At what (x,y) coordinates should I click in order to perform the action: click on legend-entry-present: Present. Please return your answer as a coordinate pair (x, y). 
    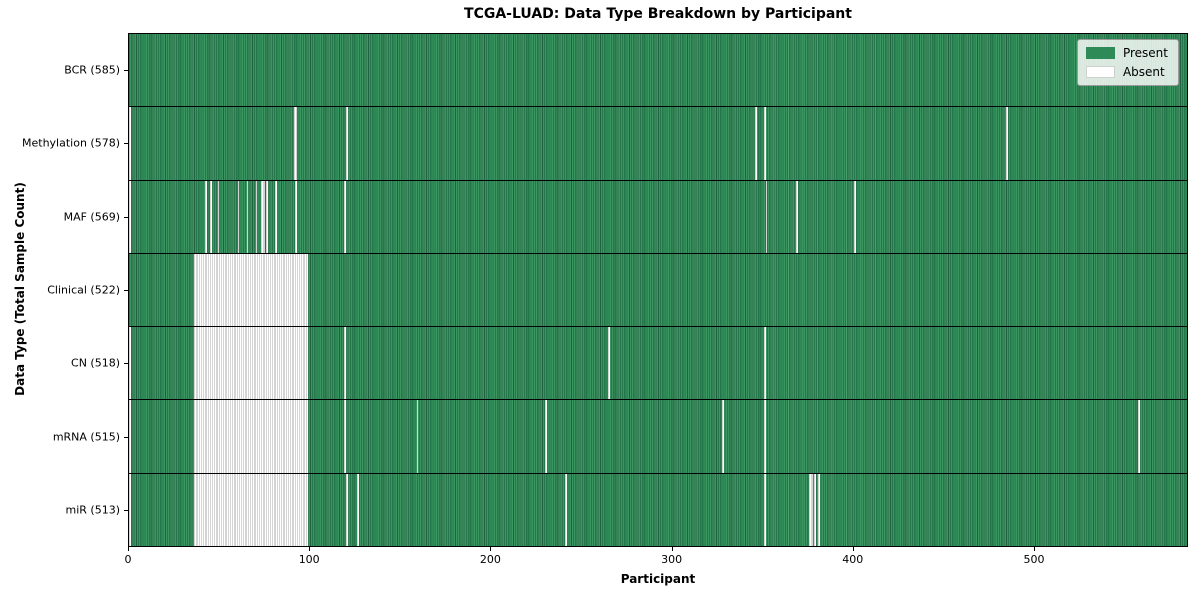
    Looking at the image, I should click on (1126, 53).